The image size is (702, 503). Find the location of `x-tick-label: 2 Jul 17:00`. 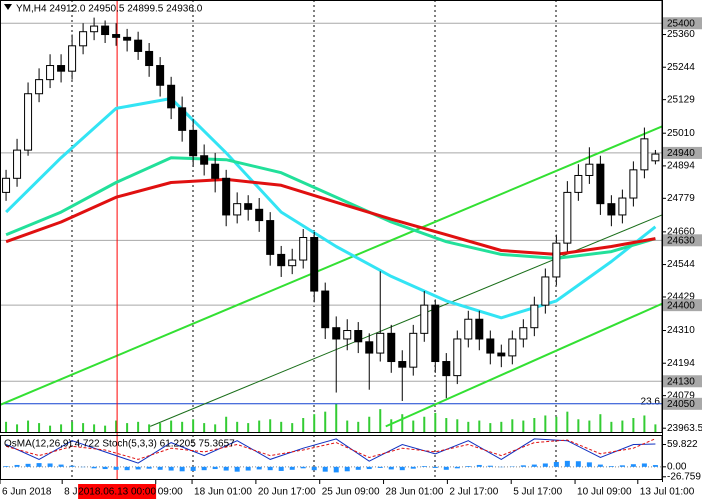

x-tick-label: 2 Jul 17:00 is located at coordinates (473, 492).